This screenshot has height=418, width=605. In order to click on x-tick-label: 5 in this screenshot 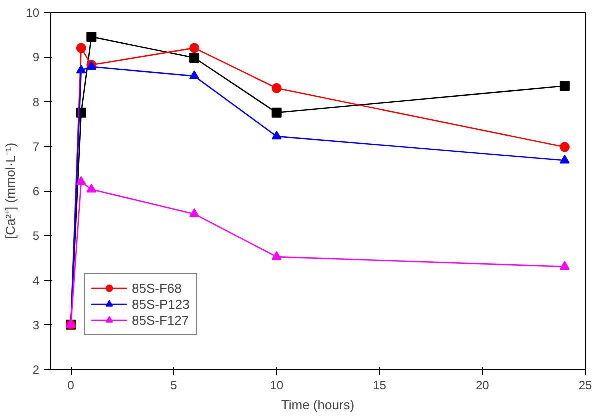, I will do `click(174, 385)`.